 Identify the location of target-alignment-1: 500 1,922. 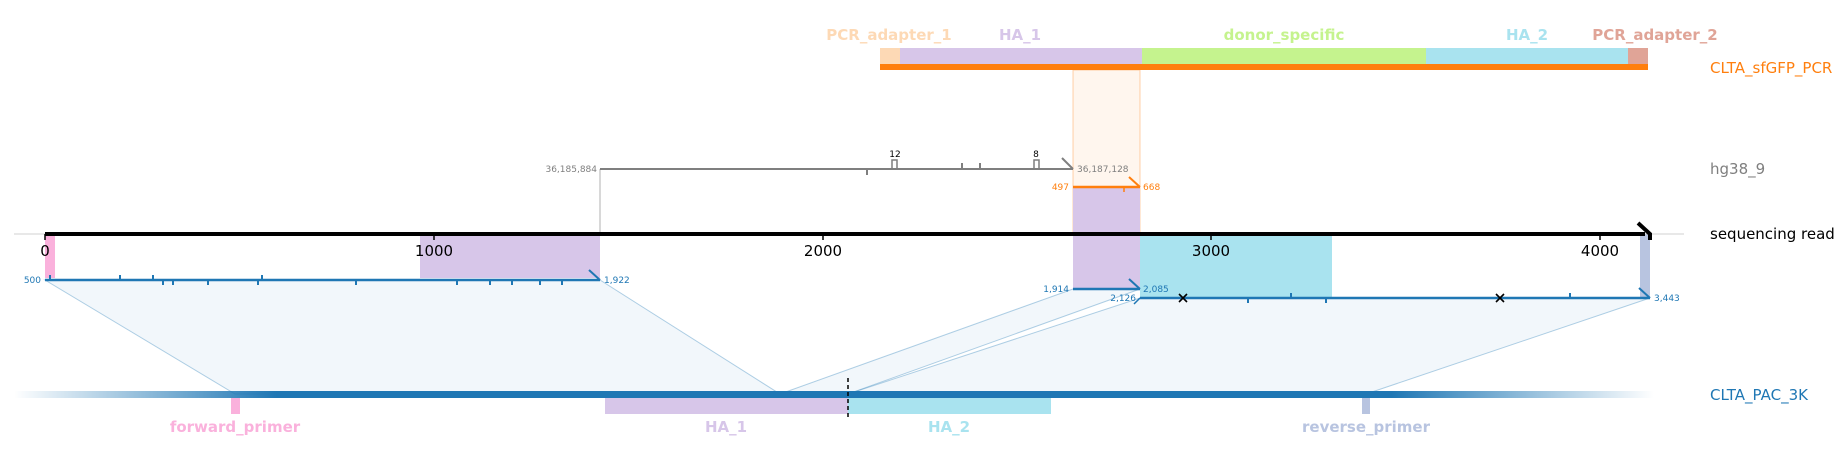
(327, 277).